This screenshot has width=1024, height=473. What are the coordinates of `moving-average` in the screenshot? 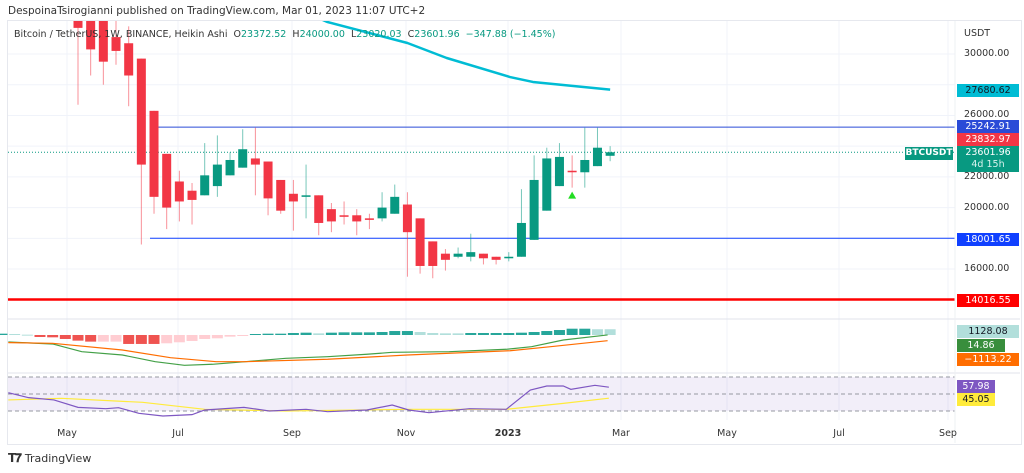 It's located at (466, 56).